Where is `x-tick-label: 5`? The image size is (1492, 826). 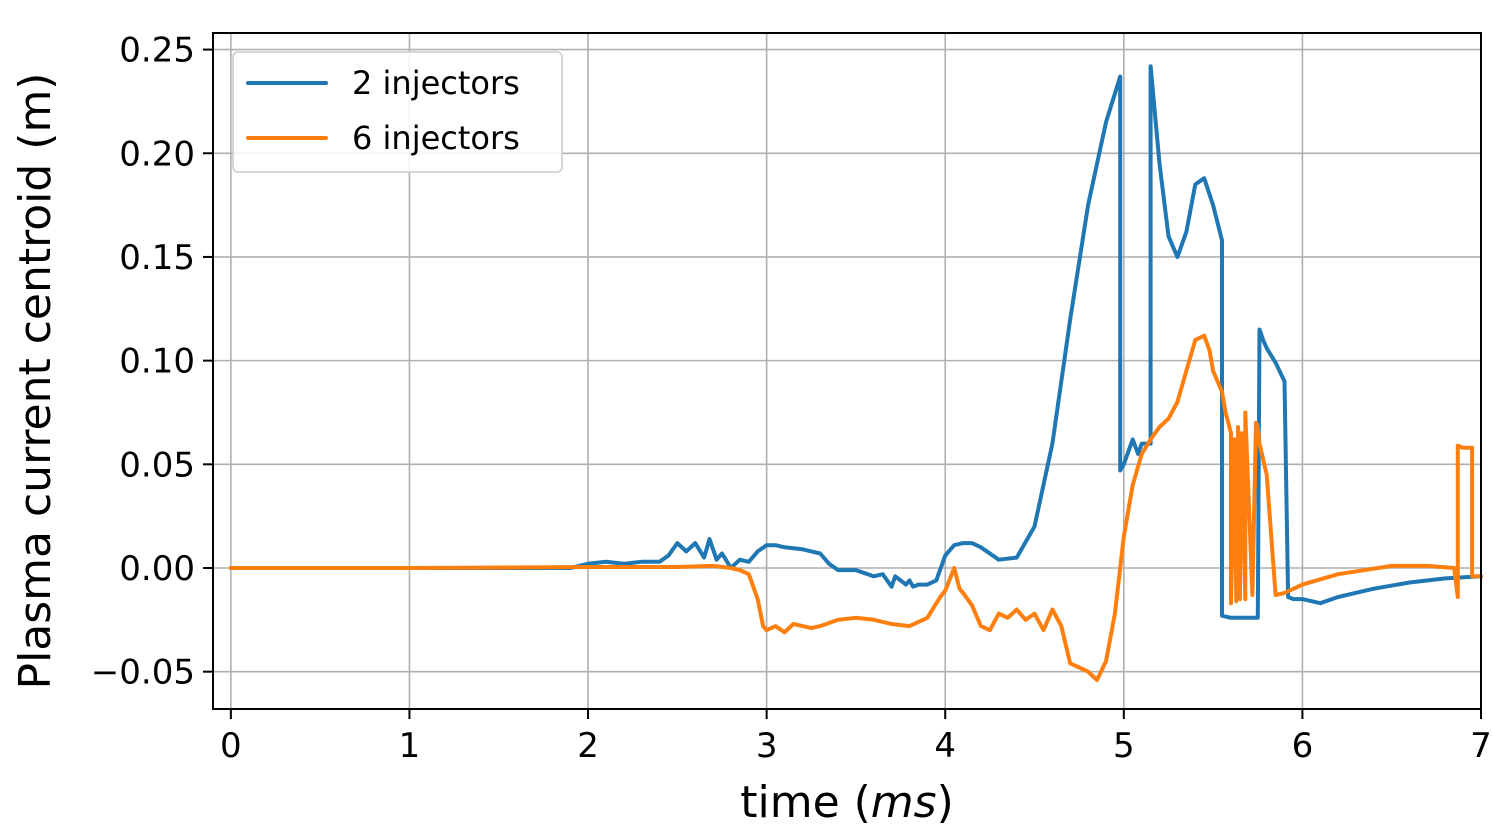 x-tick-label: 5 is located at coordinates (1124, 746).